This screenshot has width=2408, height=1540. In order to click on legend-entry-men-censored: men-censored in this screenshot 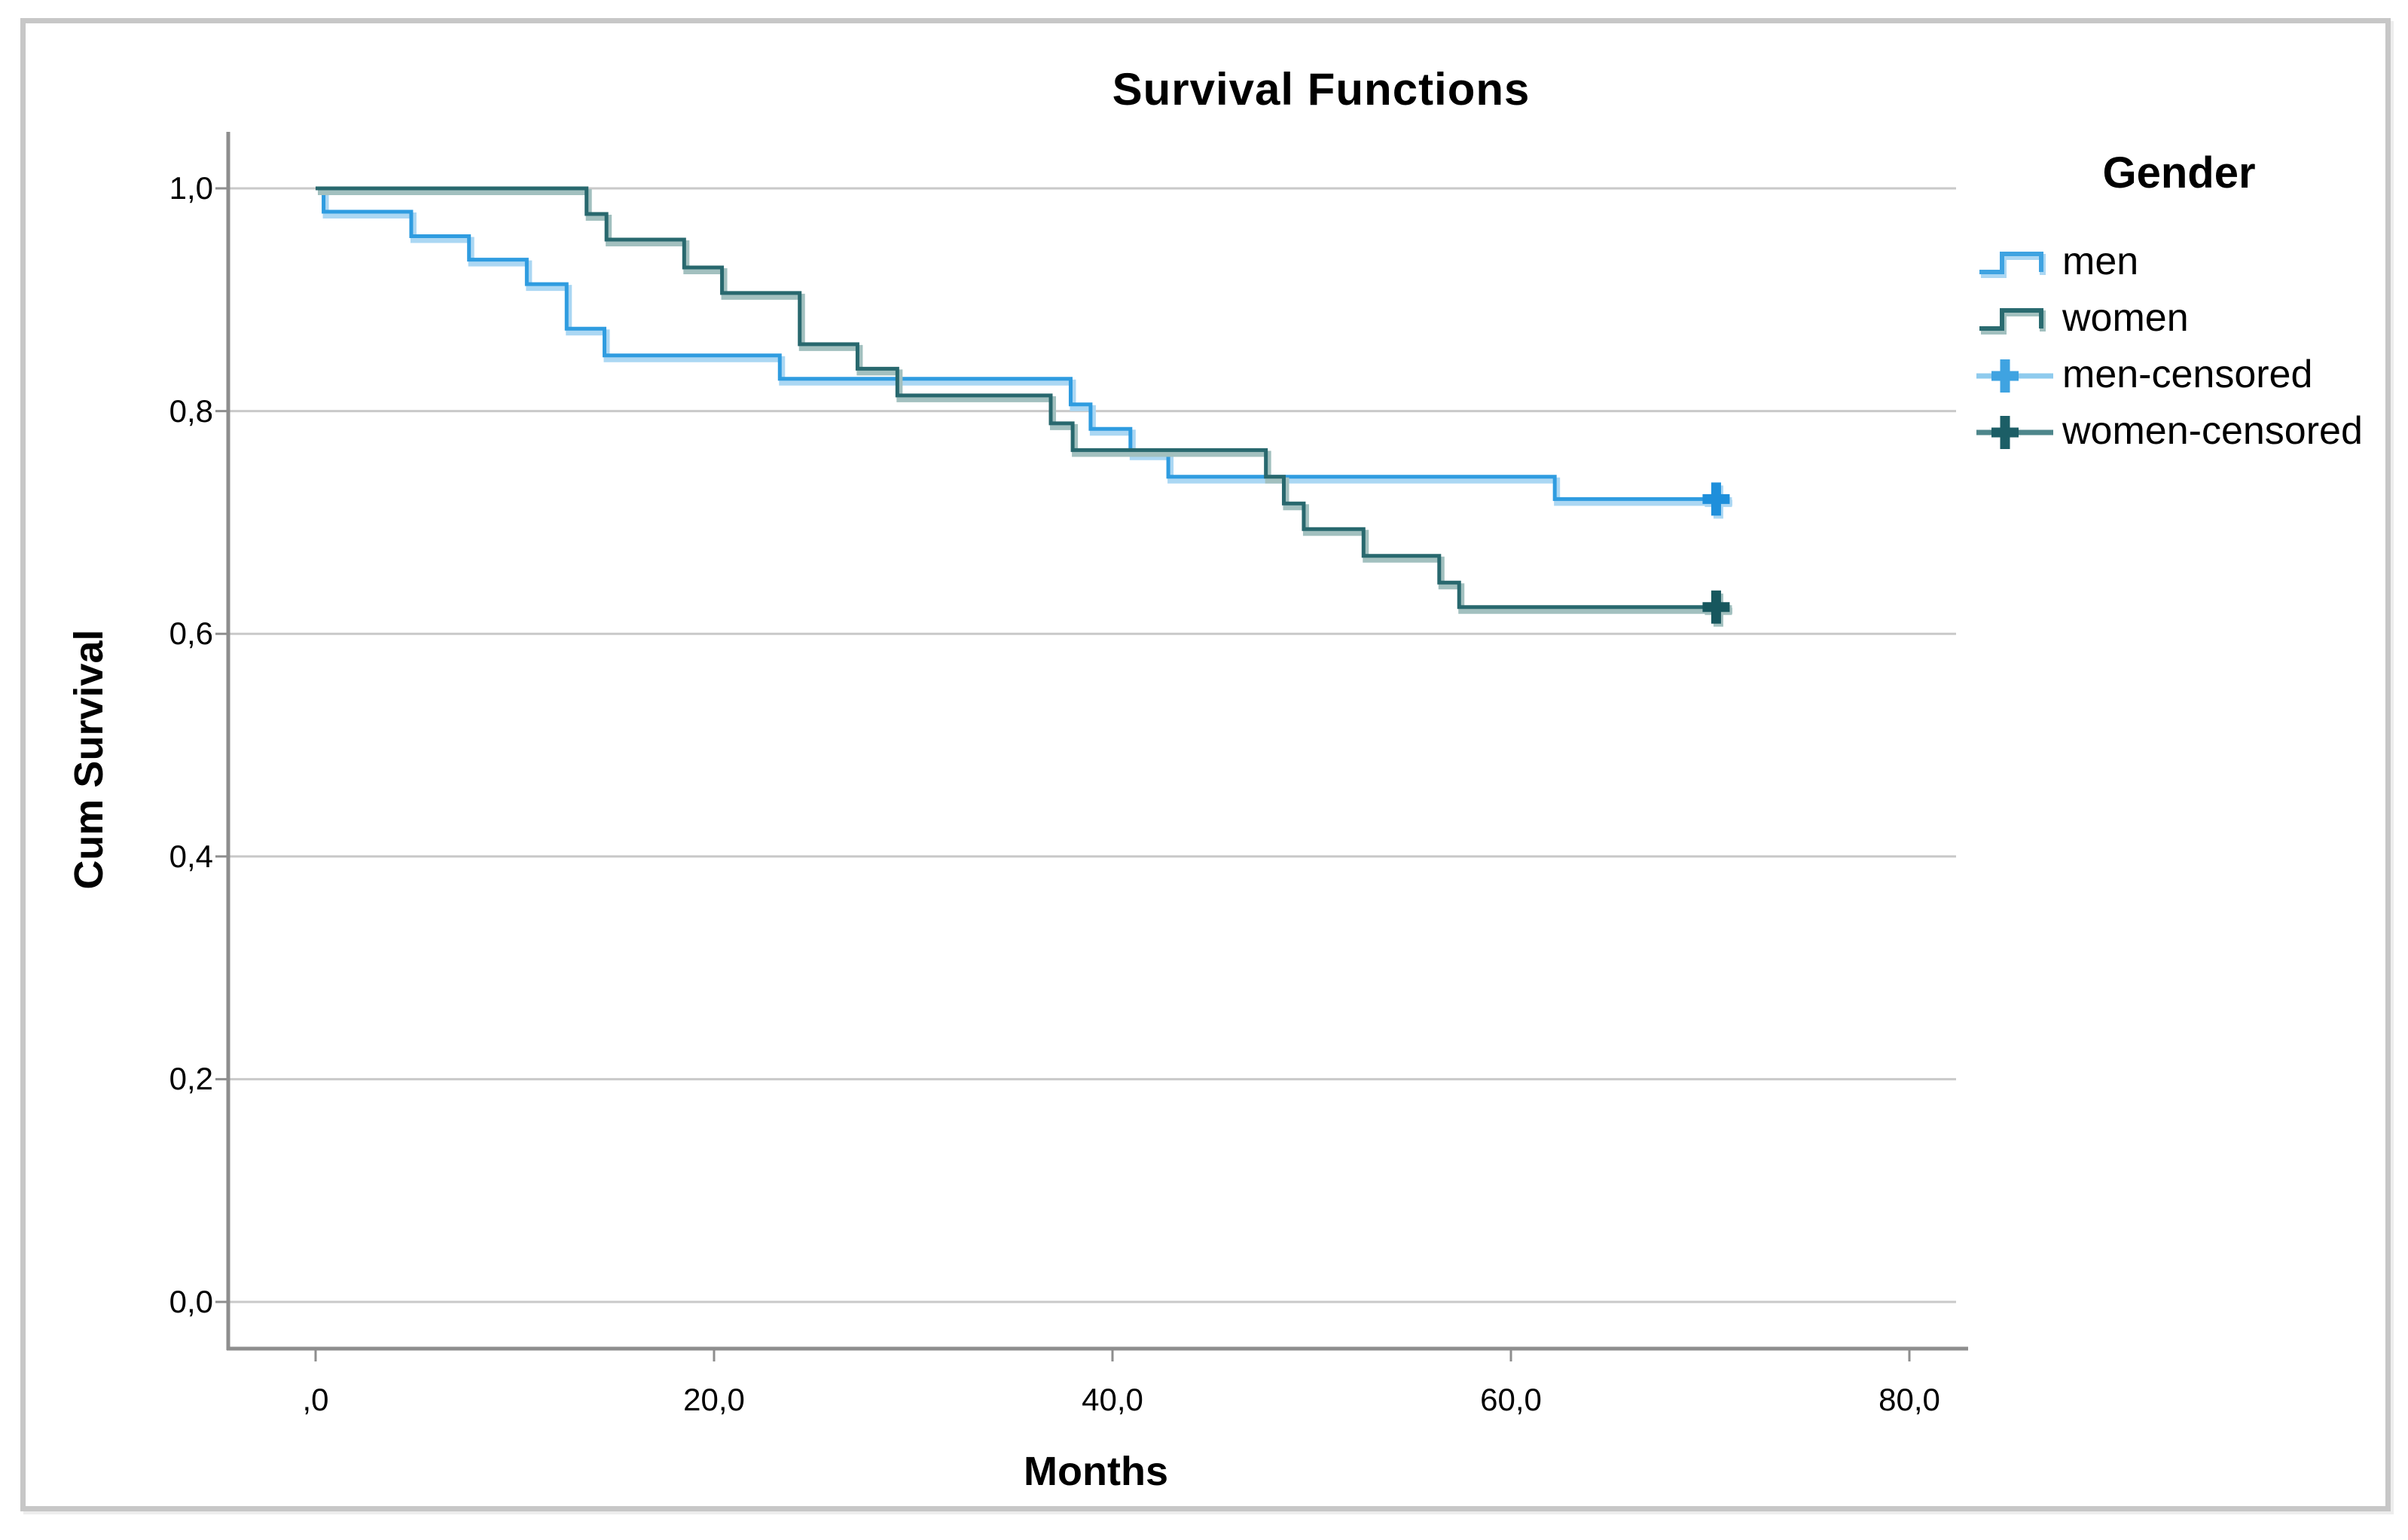, I will do `click(2142, 375)`.